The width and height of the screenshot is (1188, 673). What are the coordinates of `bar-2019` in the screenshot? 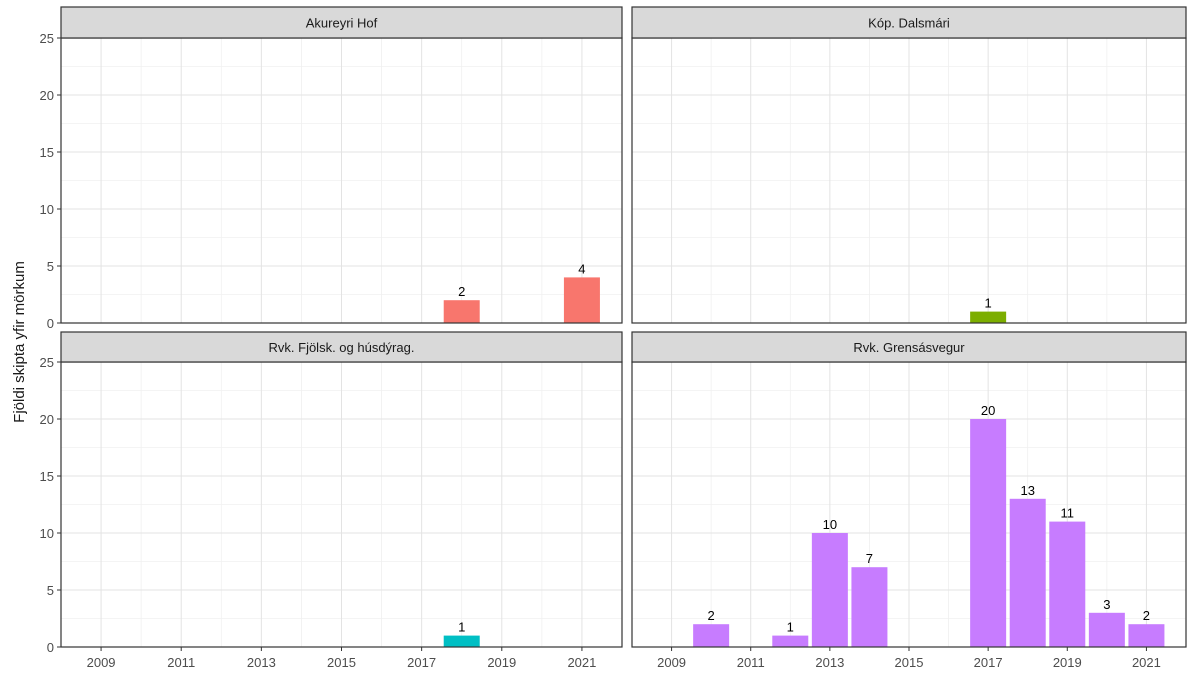 It's located at (1067, 584).